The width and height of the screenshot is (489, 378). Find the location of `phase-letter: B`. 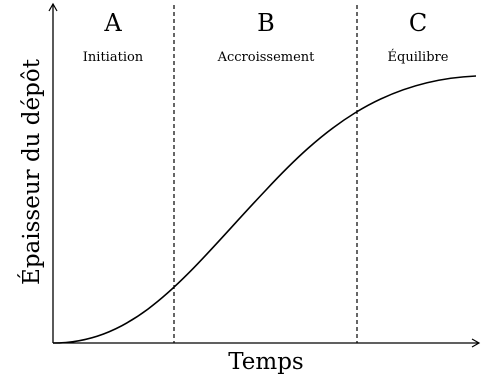

phase-letter: B is located at coordinates (266, 23).